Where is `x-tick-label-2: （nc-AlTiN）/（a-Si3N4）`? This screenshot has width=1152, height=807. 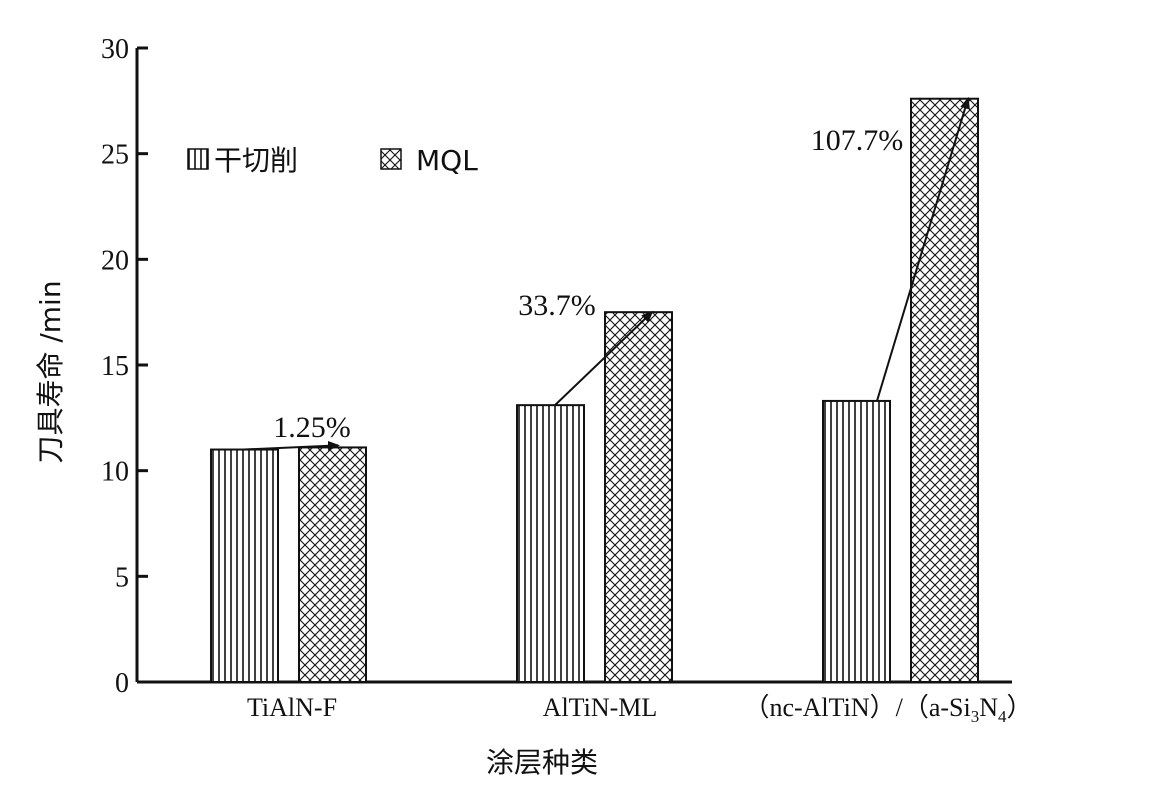 x-tick-label-2: （nc-AlTiN）/（a-Si3N4） is located at coordinates (887, 709).